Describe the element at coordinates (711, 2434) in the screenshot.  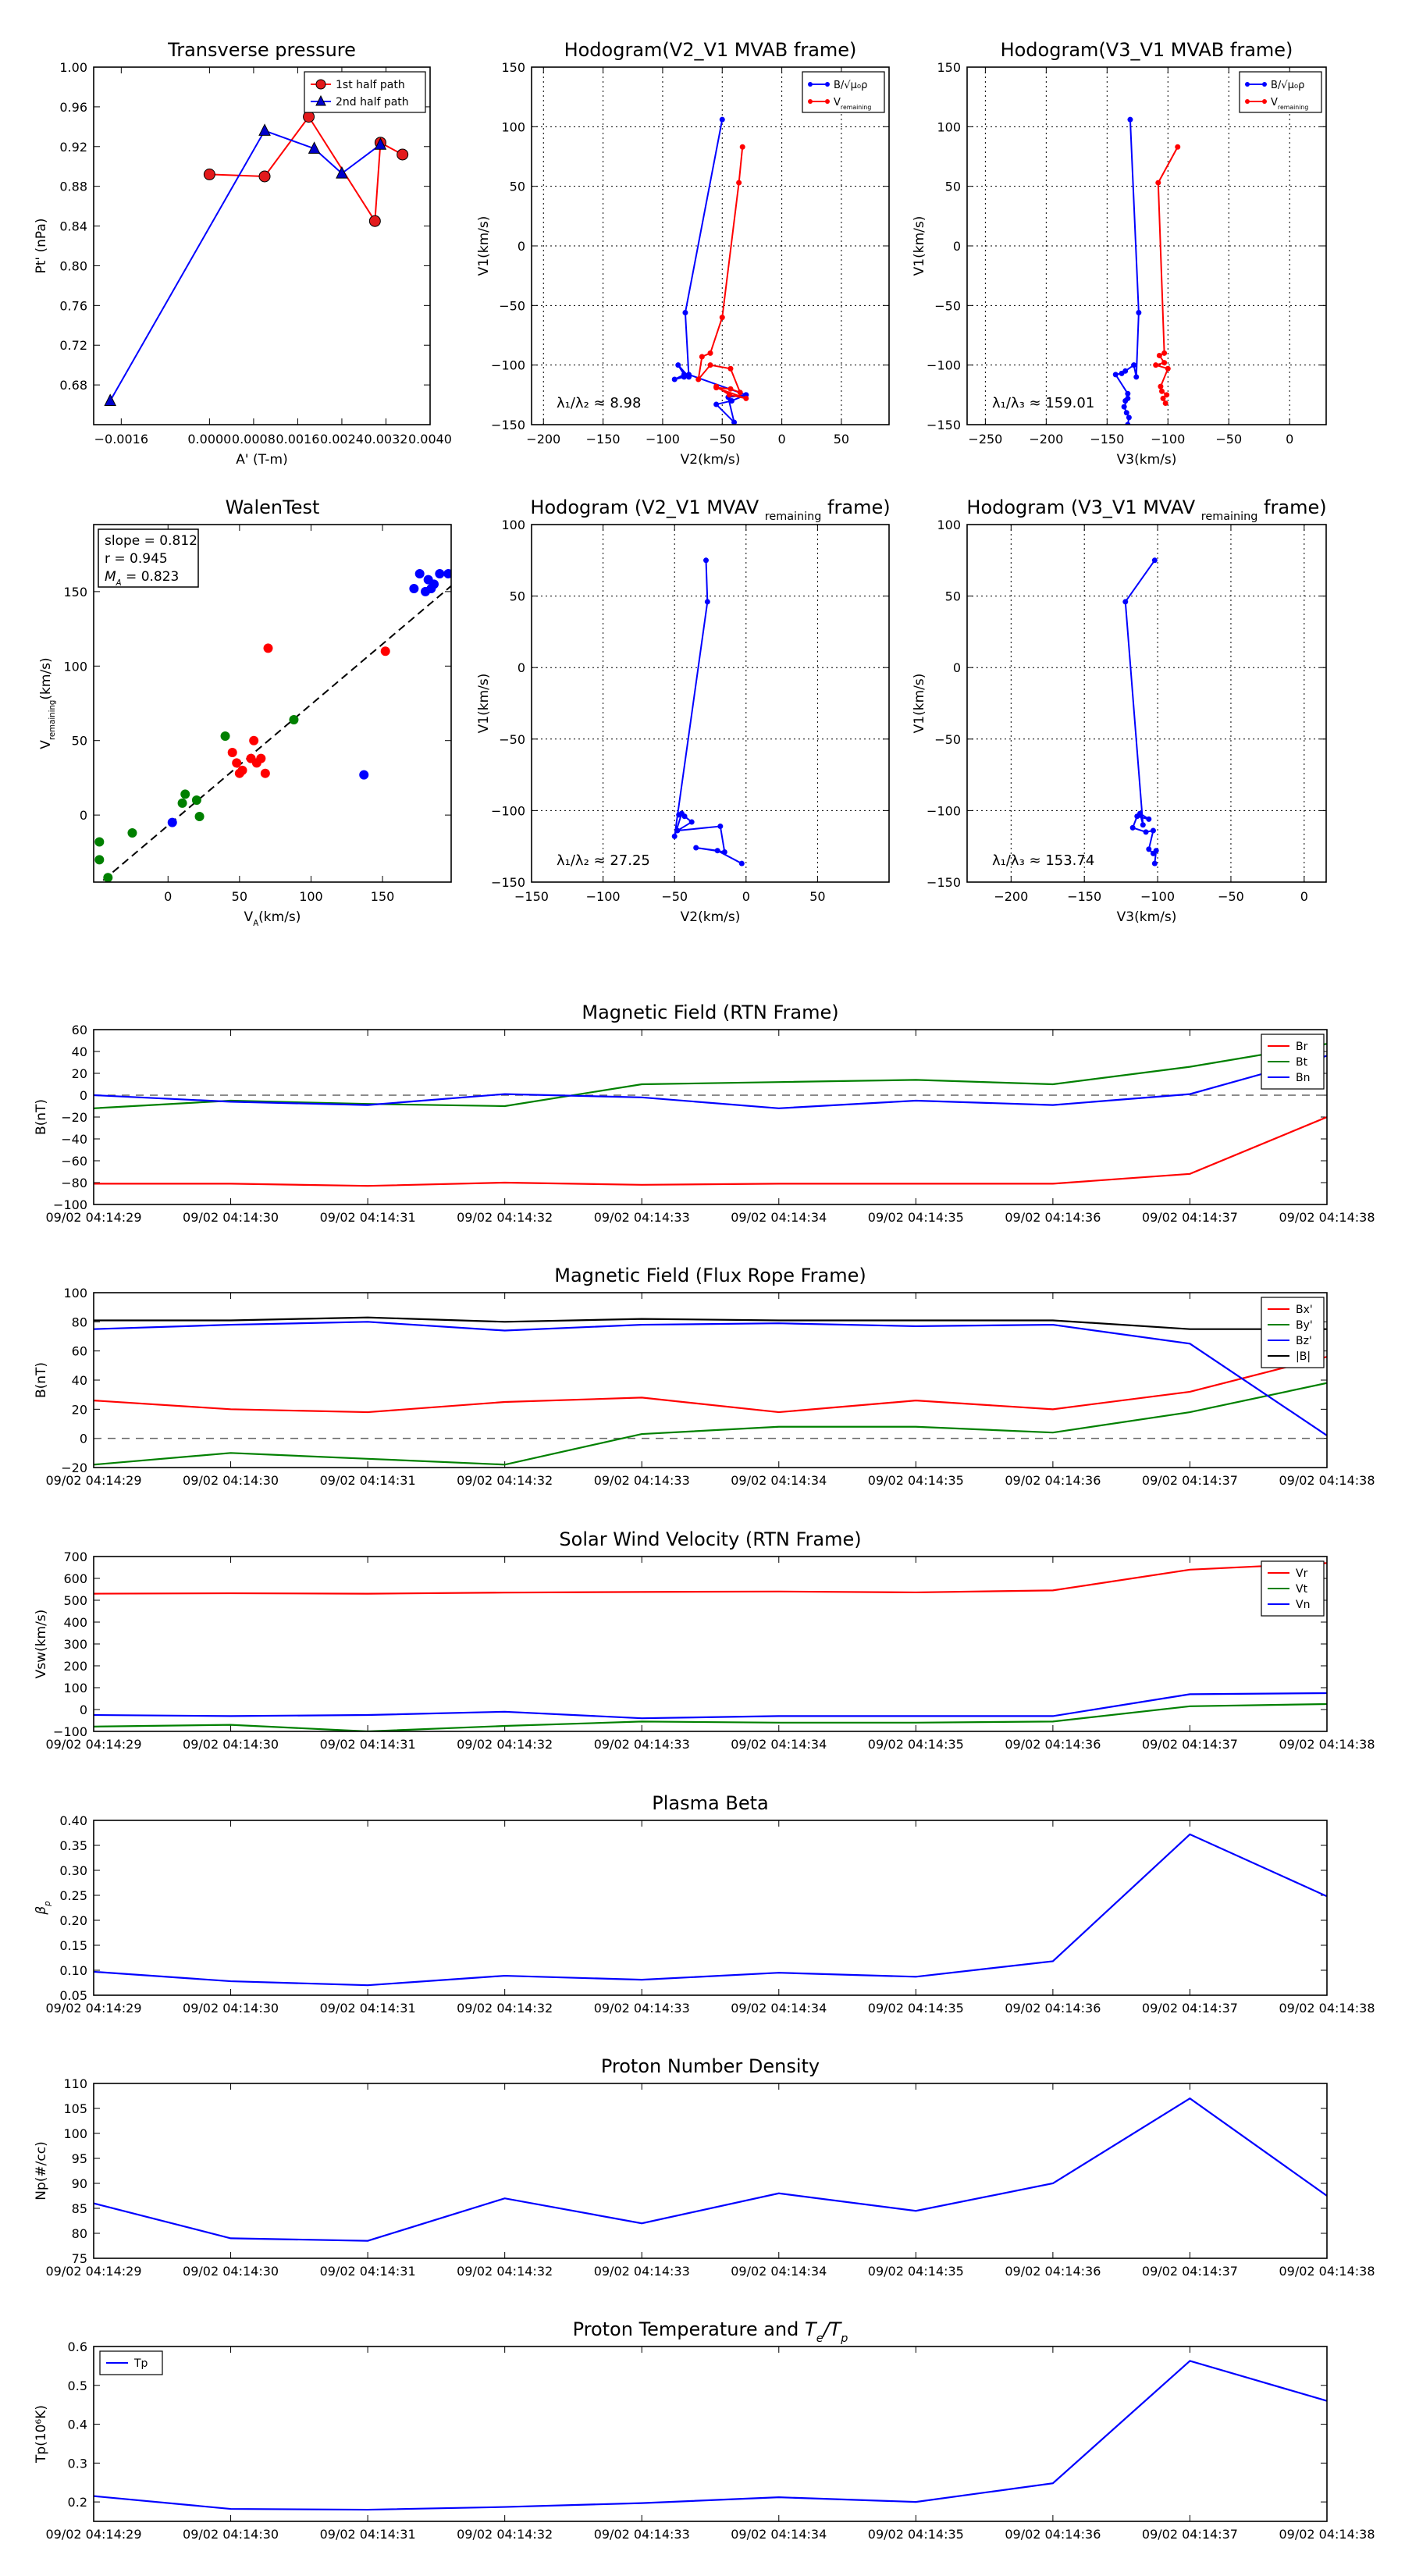
I see `tp-frame` at that location.